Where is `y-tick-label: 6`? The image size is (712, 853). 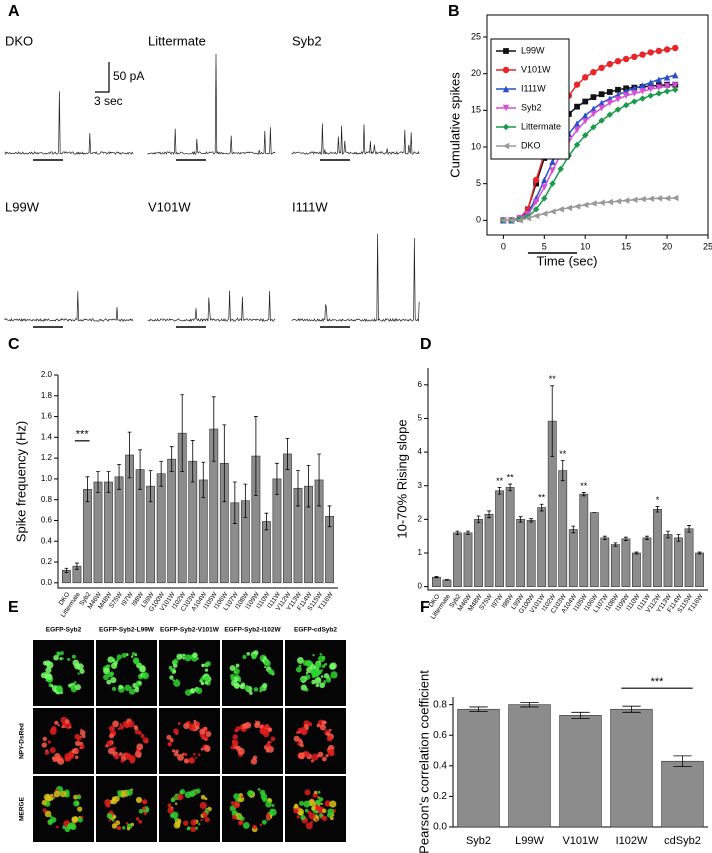 y-tick-label: 6 is located at coordinates (420, 384).